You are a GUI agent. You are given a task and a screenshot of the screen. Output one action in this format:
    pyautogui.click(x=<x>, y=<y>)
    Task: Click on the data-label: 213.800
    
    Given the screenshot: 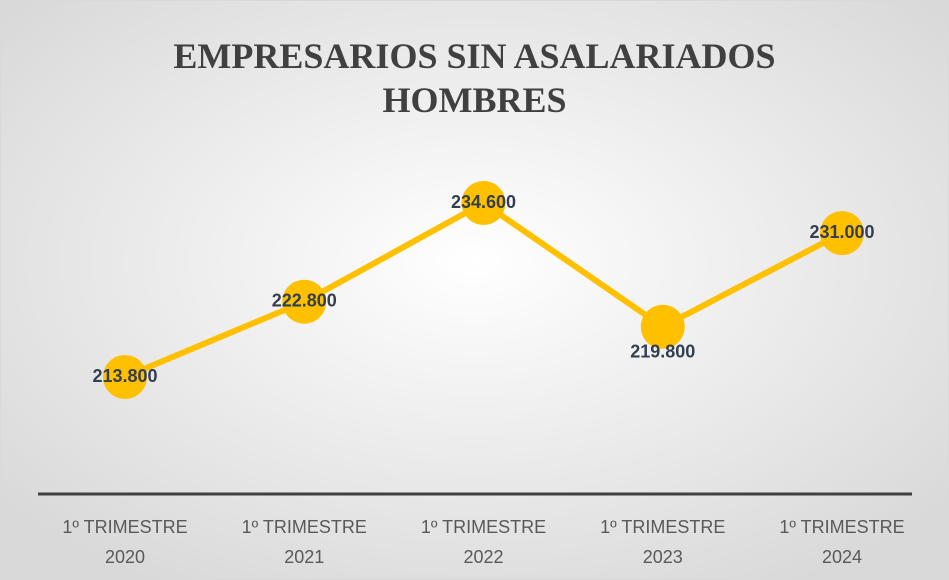 What is the action you would take?
    pyautogui.click(x=124, y=376)
    